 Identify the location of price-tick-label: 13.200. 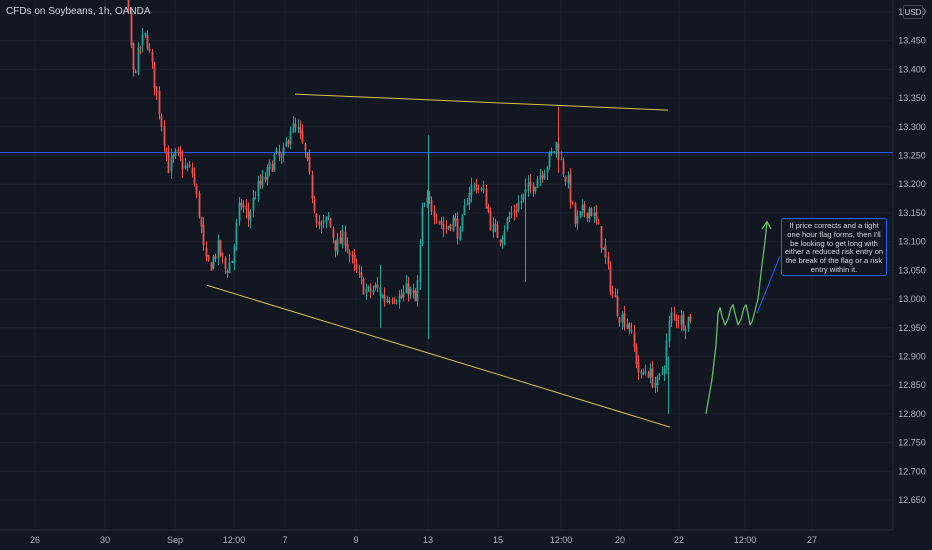
(912, 184).